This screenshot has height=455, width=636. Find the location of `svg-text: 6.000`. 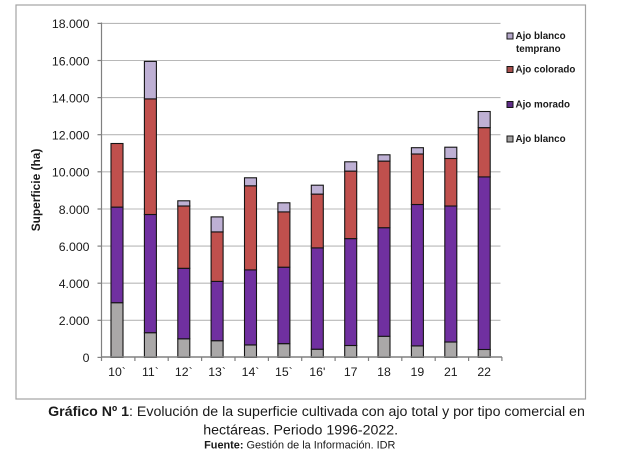

svg-text: 6.000 is located at coordinates (74, 247).